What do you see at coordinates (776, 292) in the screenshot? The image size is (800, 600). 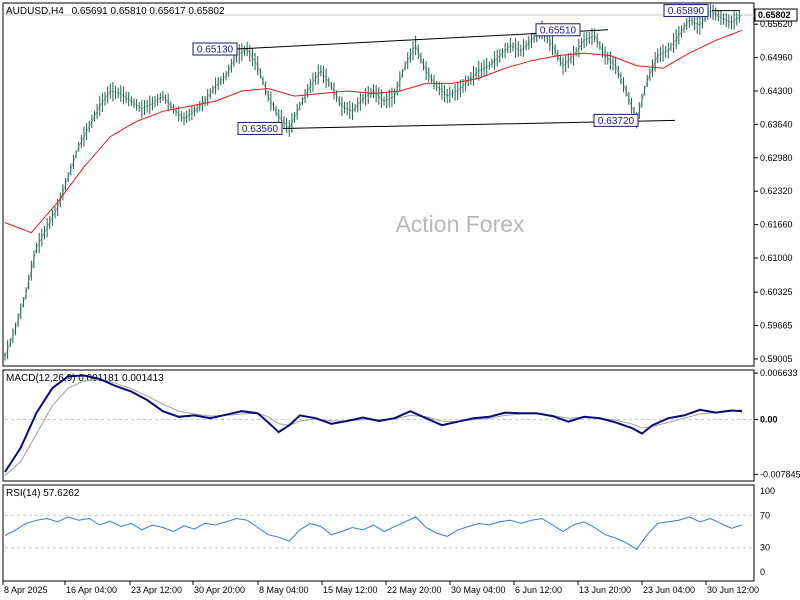 I see `price-tick-label: 0.60325` at bounding box center [776, 292].